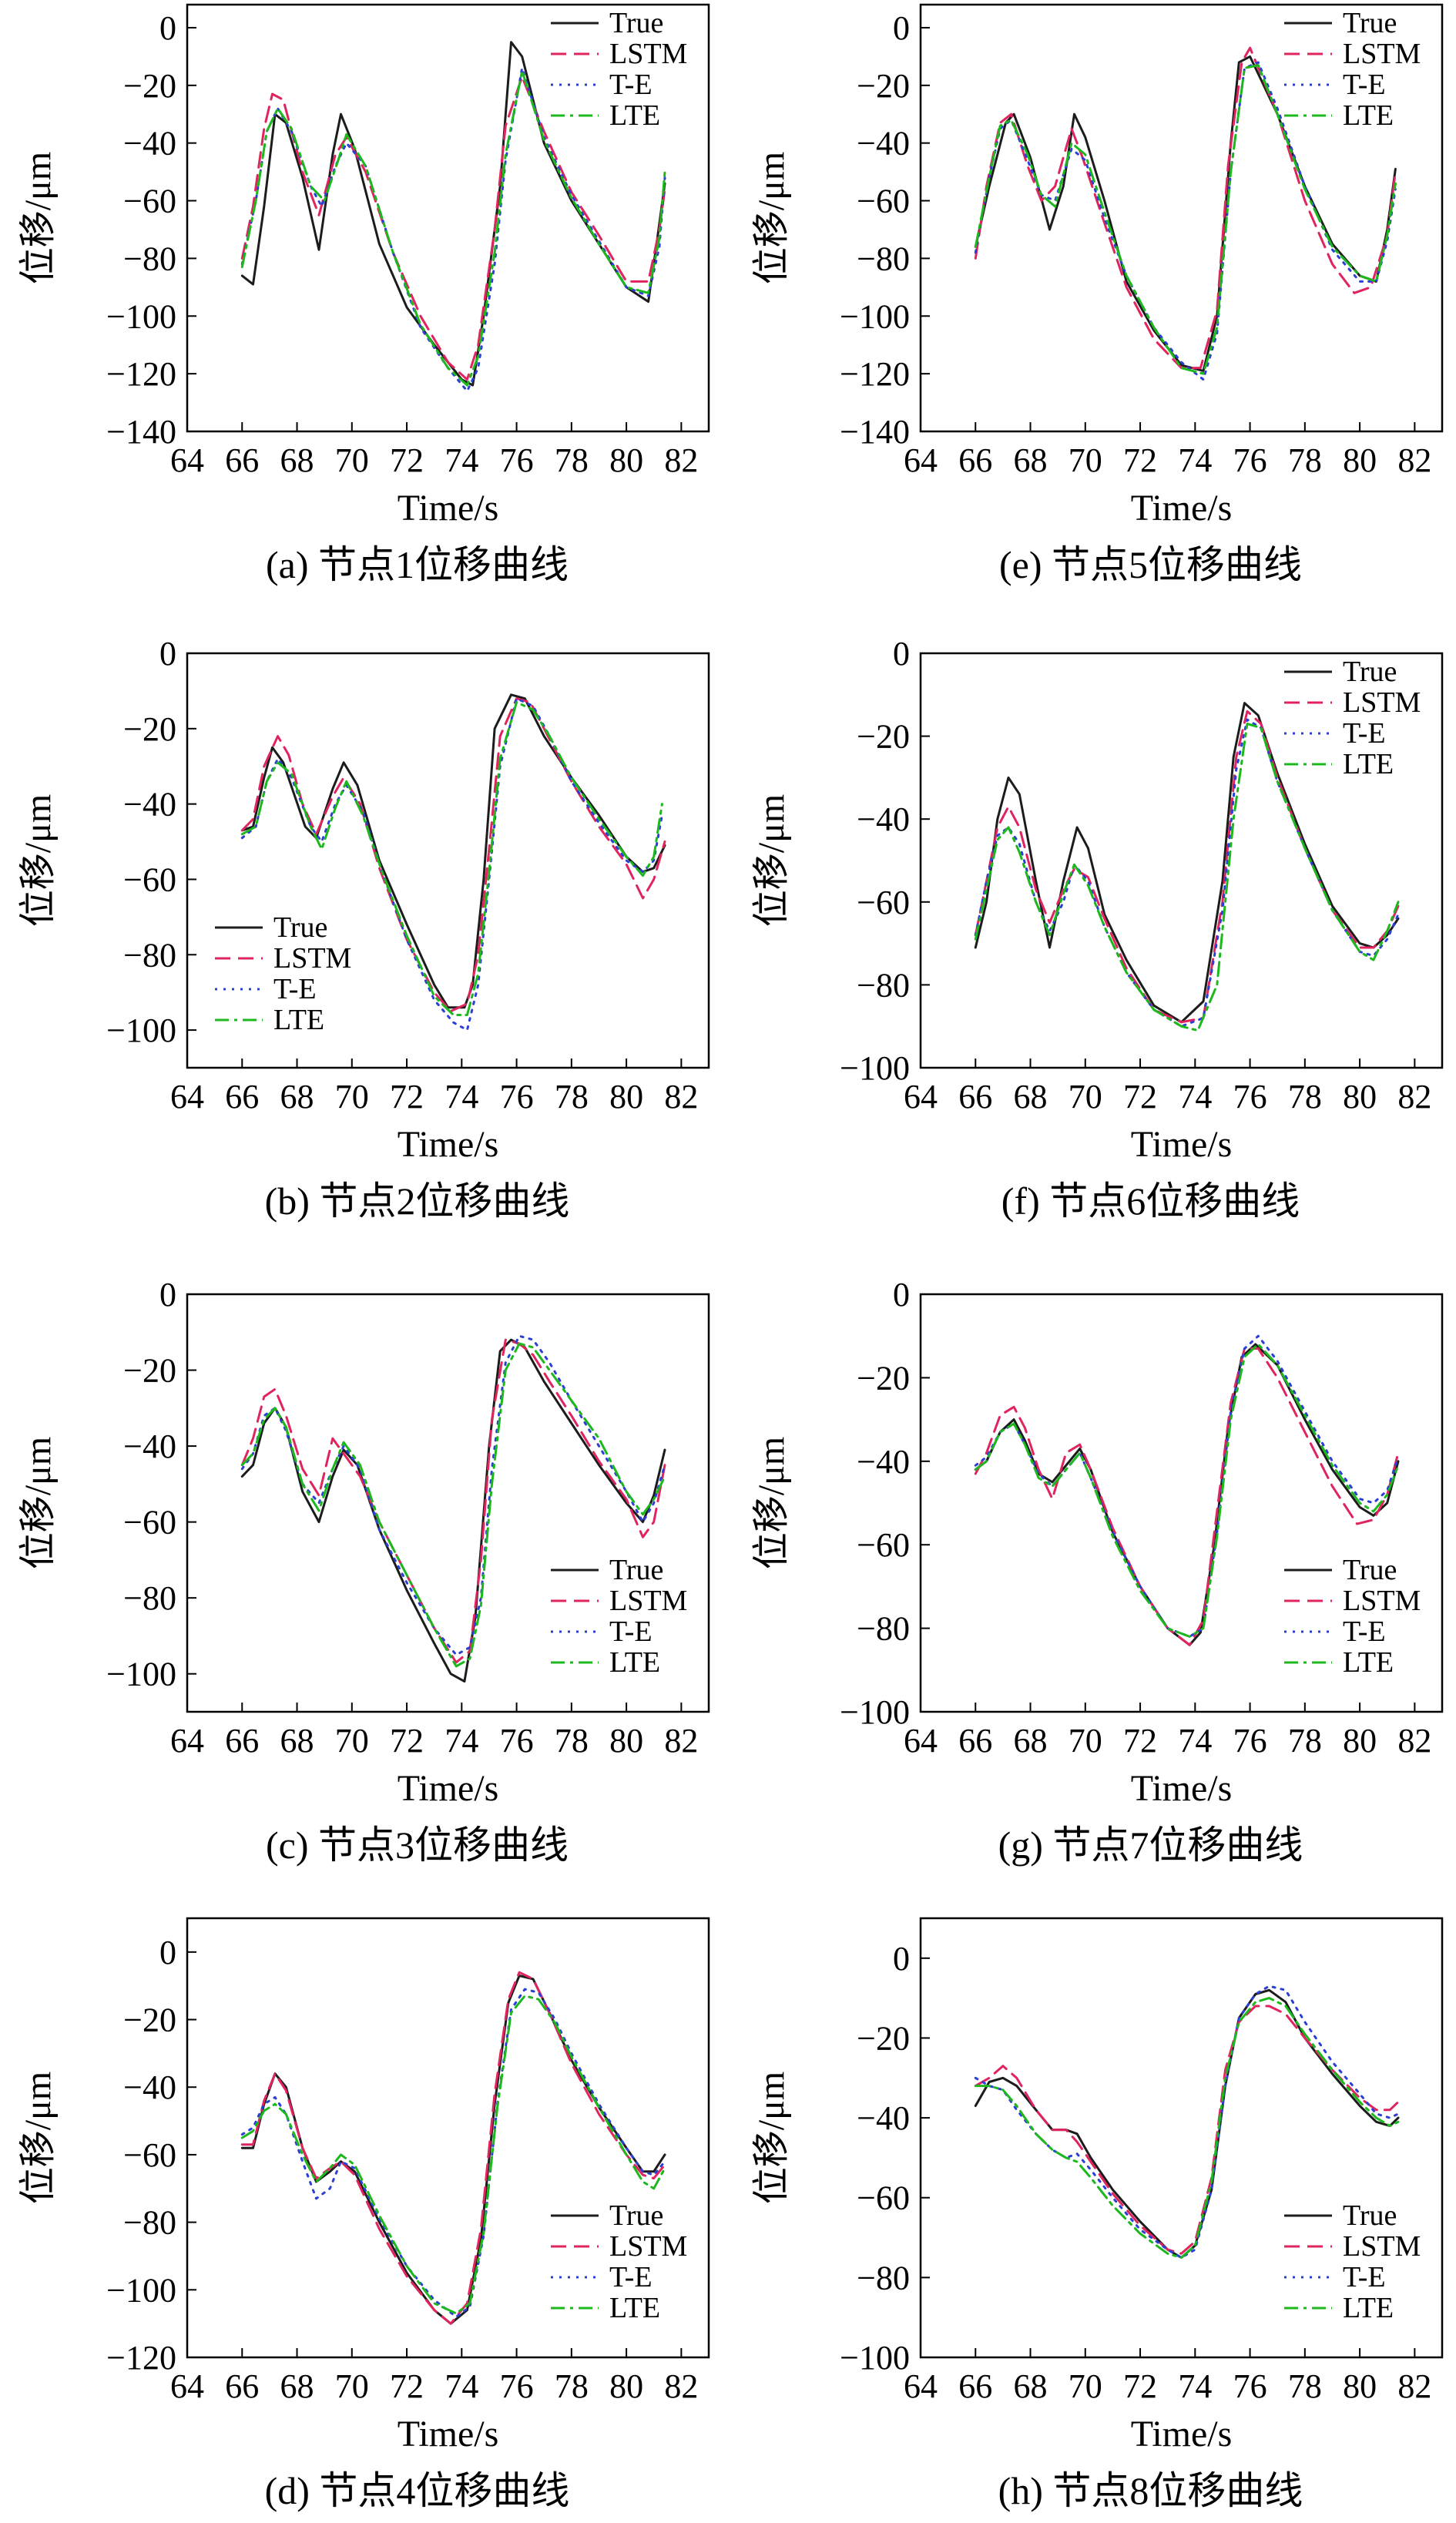  Describe the element at coordinates (681, 460) in the screenshot. I see `x-tick-label: 82` at that location.